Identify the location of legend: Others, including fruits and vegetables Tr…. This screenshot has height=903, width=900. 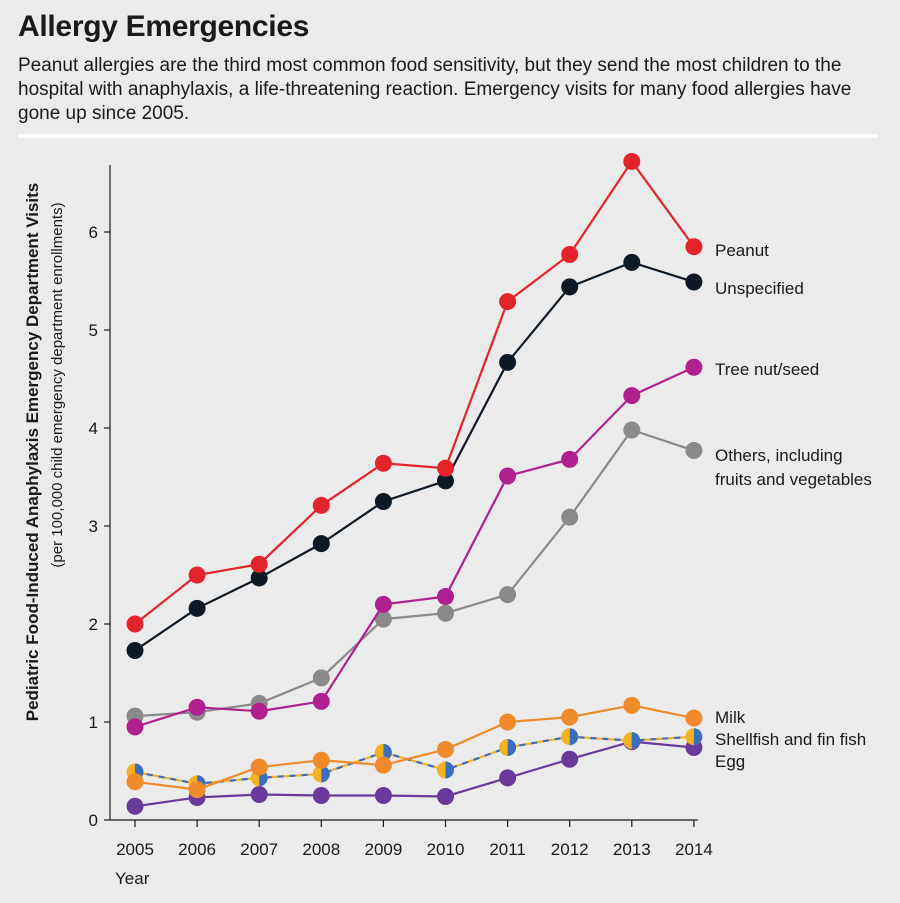
(793, 506).